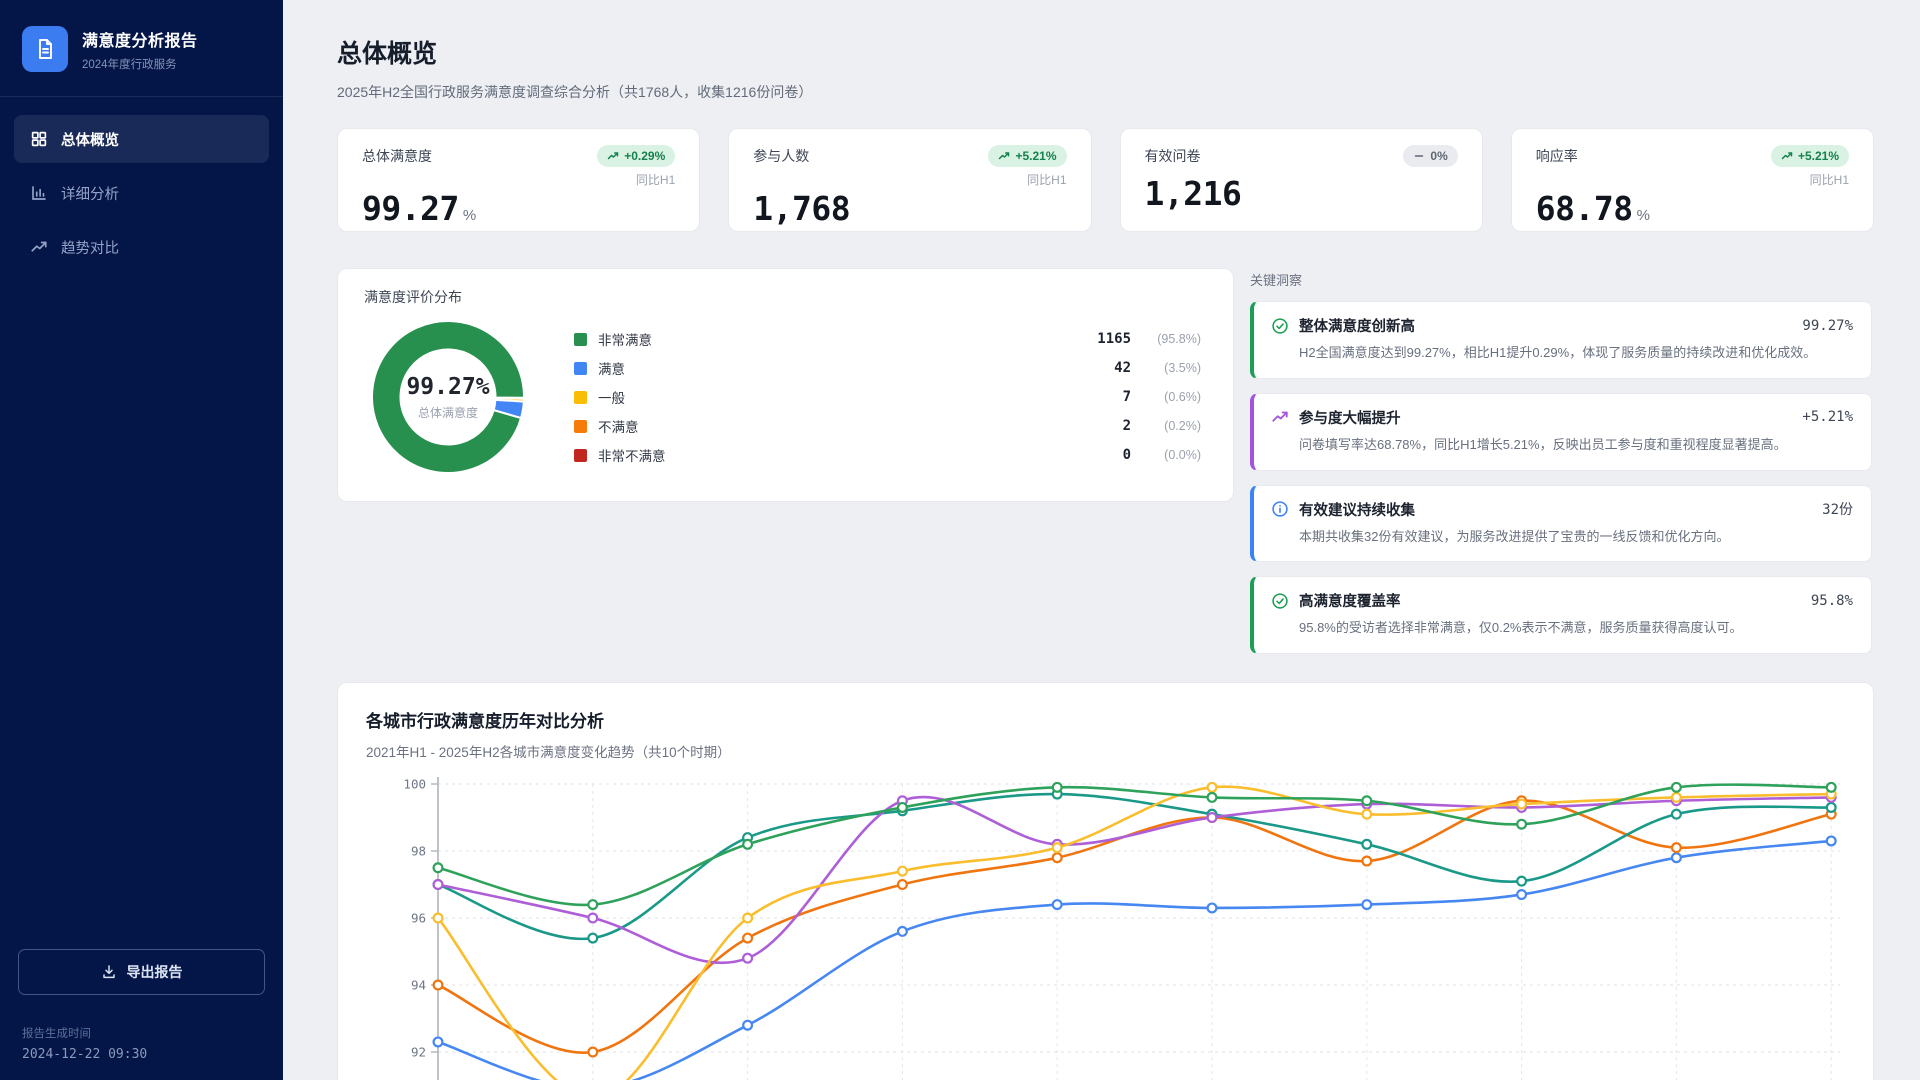 Image resolution: width=1920 pixels, height=1080 pixels. Describe the element at coordinates (418, 851) in the screenshot. I see `svg-text: 98` at that location.